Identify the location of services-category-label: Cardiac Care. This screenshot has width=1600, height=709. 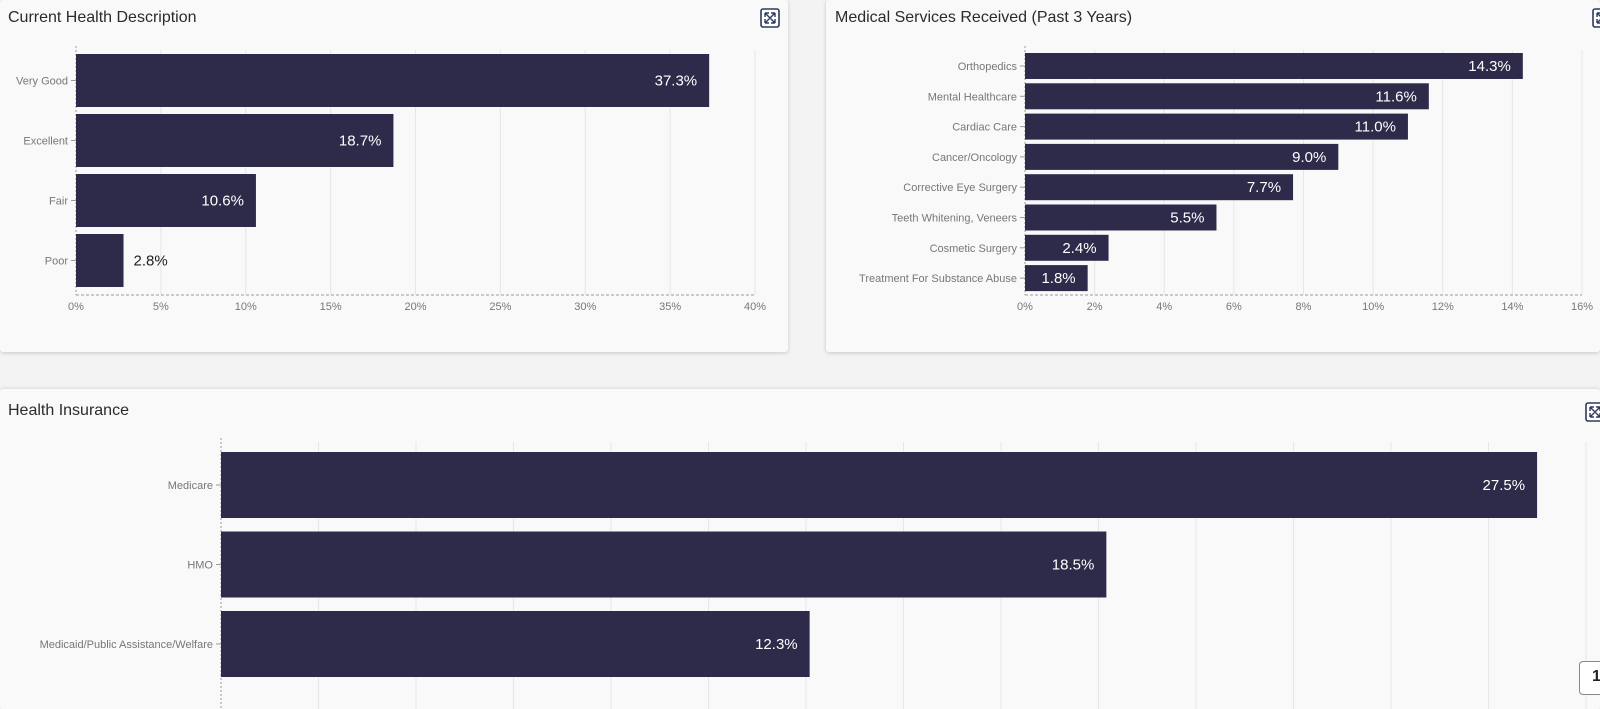
(984, 128).